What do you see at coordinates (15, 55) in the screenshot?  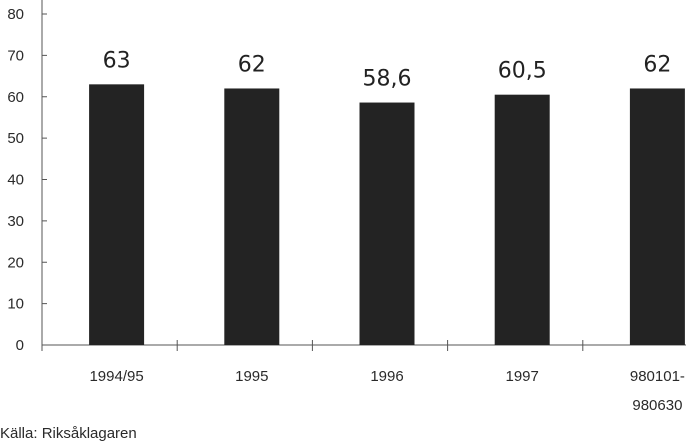 I see `y-tick-label: 70` at bounding box center [15, 55].